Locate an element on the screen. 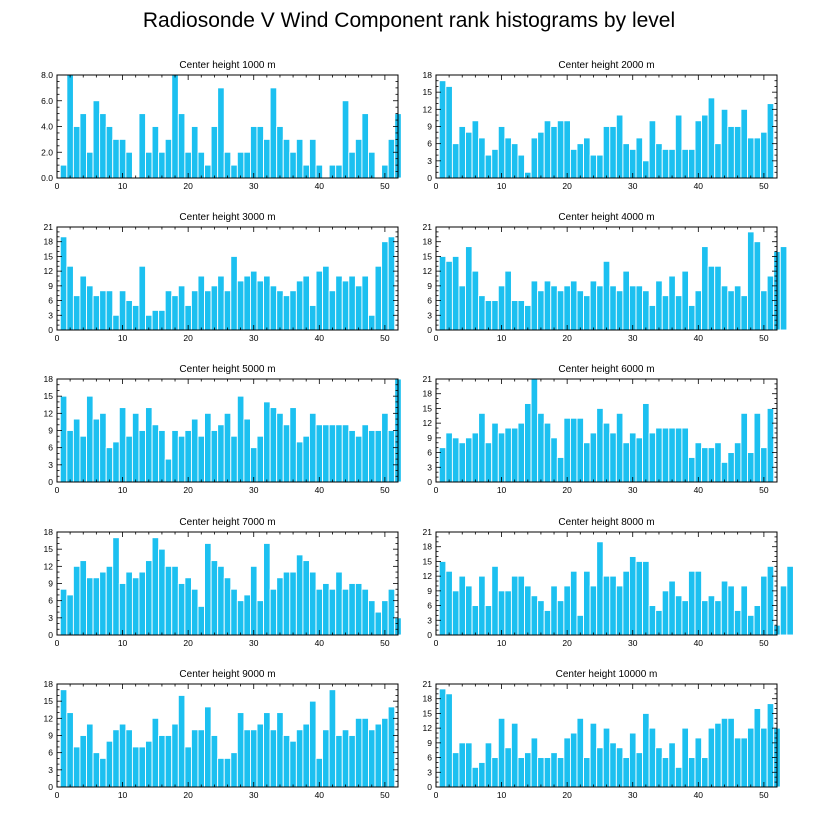  x-tick-label: 30 is located at coordinates (633, 490).